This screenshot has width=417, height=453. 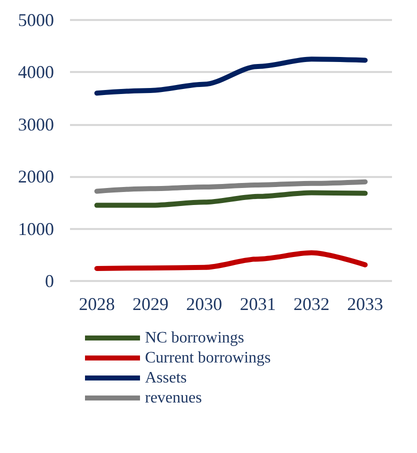 I want to click on legend-label: NC borrowings, so click(x=194, y=338).